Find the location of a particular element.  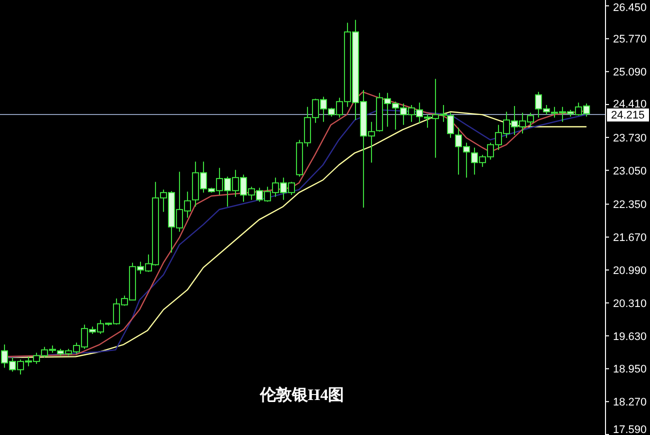

y-tick-label: 26.450 is located at coordinates (630, 8).